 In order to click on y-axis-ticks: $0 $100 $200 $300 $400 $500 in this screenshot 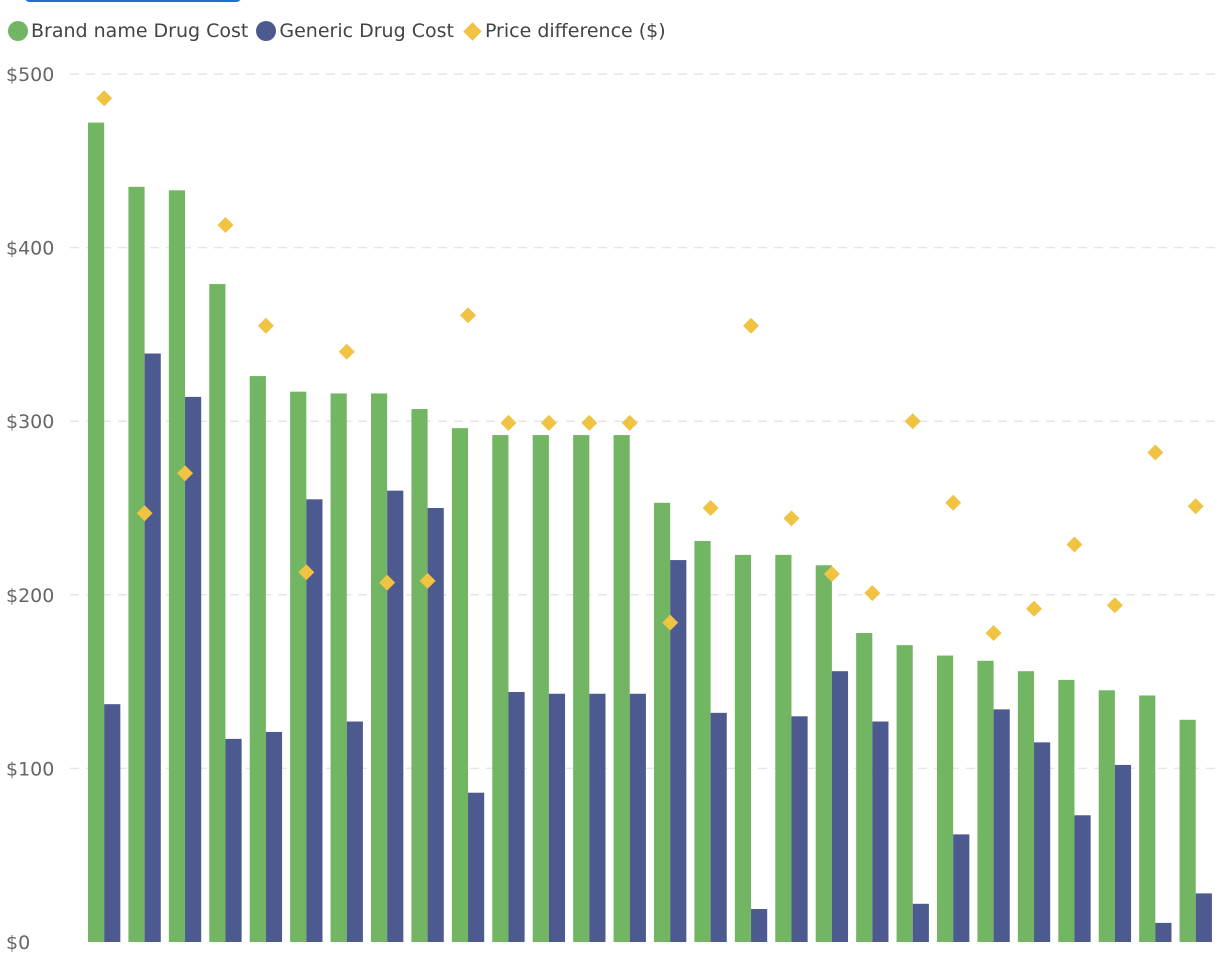, I will do `click(30, 509)`.